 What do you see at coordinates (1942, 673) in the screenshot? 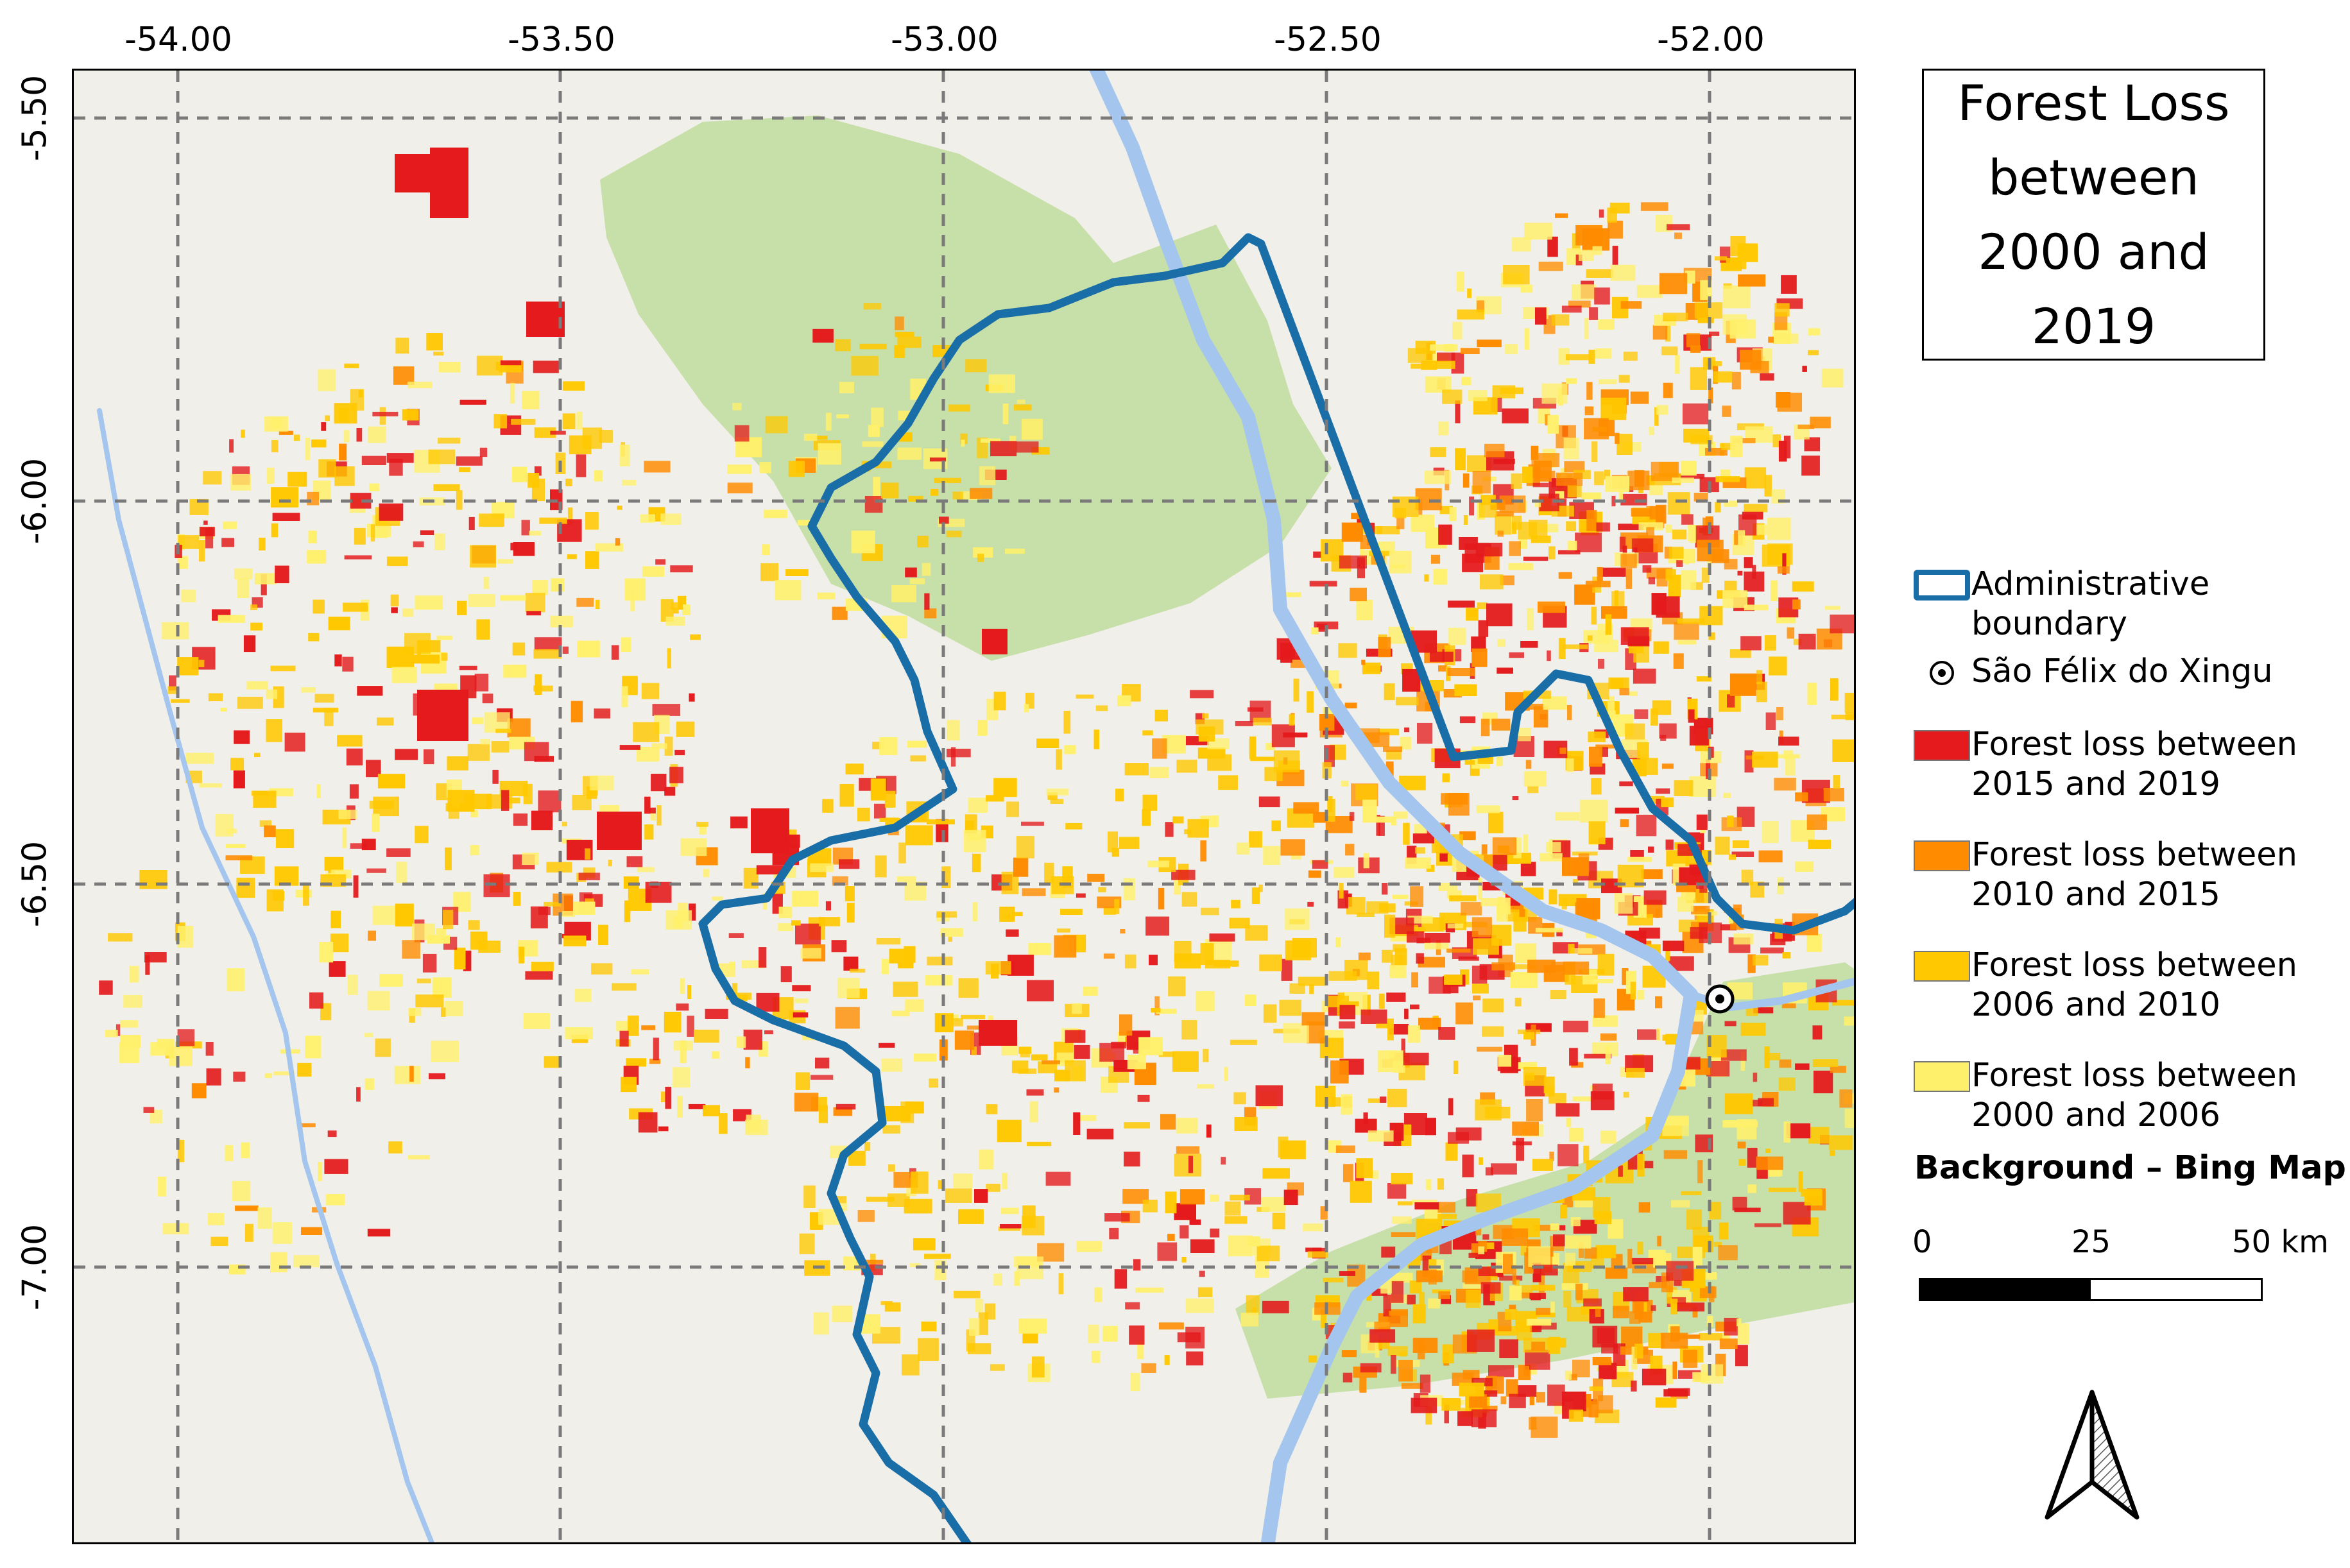
I see `town-marker-icon` at bounding box center [1942, 673].